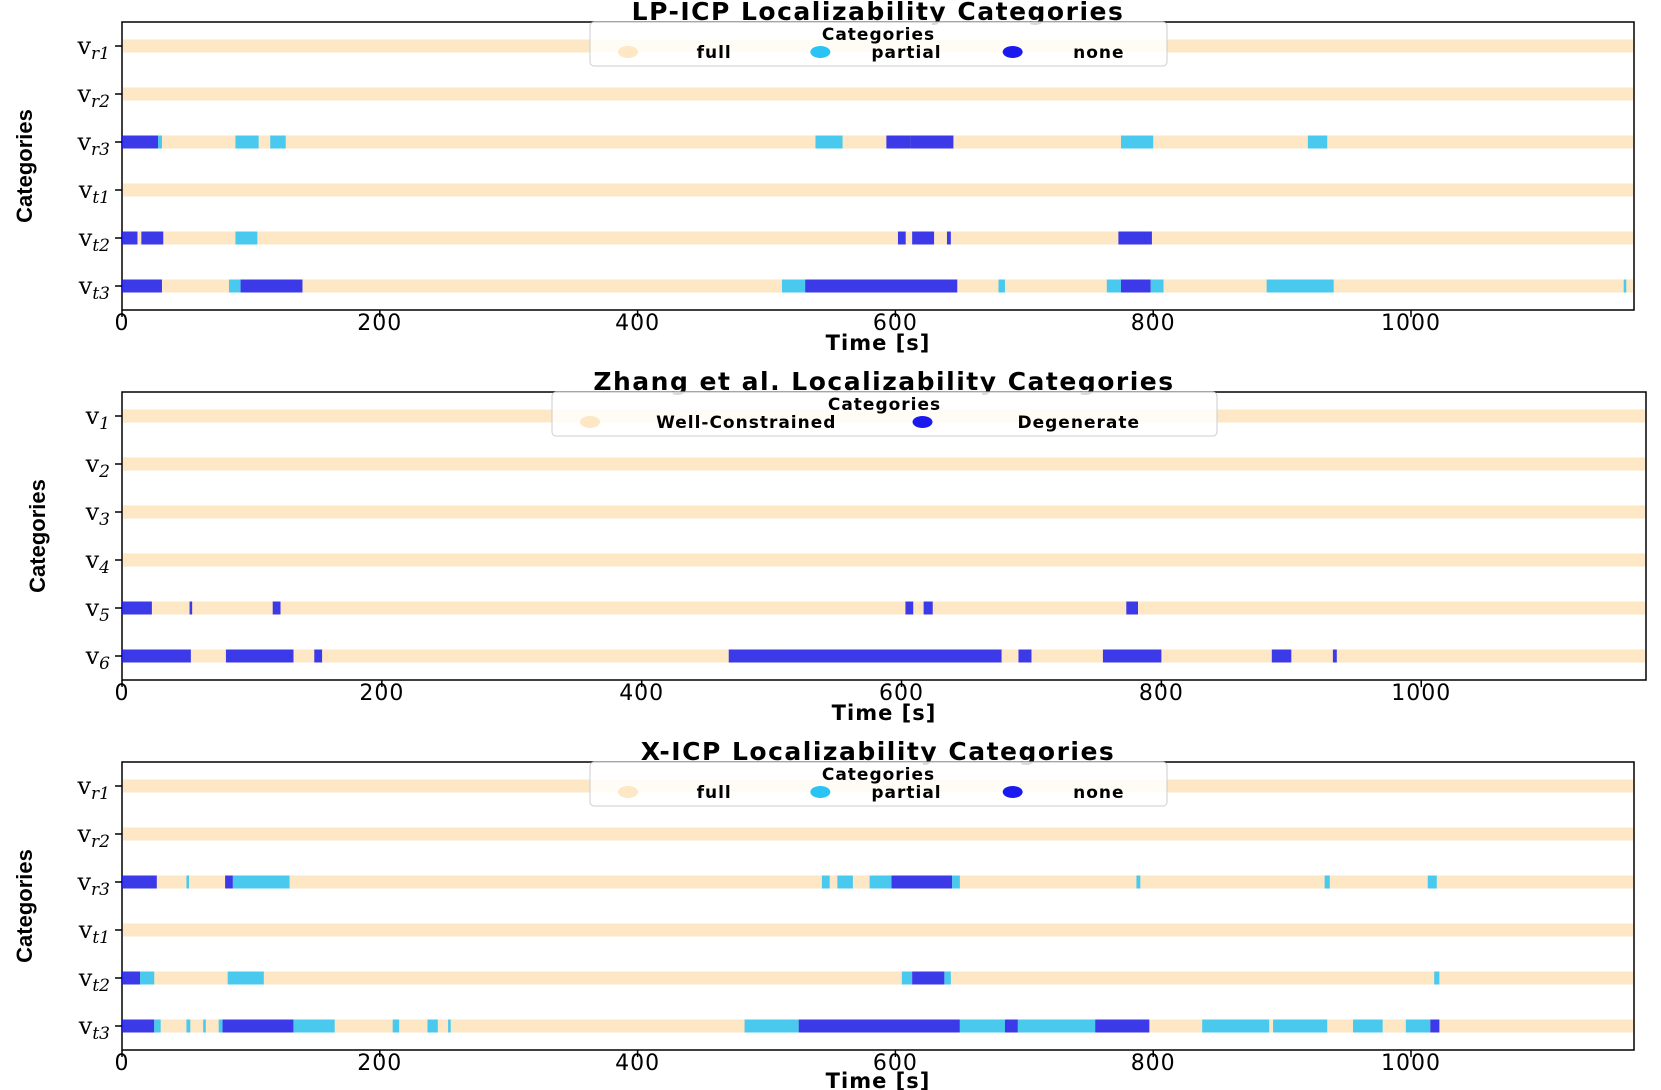  Describe the element at coordinates (628, 792) in the screenshot. I see `legend-marker-full` at that location.